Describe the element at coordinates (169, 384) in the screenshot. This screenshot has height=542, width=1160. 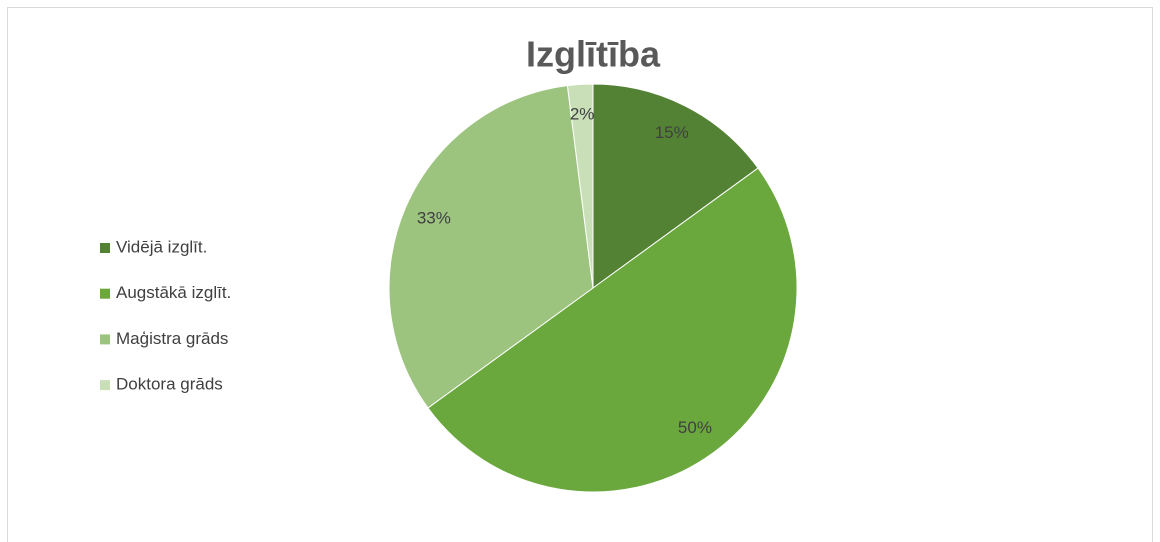
I see `legend-label: Doktora grāds` at that location.